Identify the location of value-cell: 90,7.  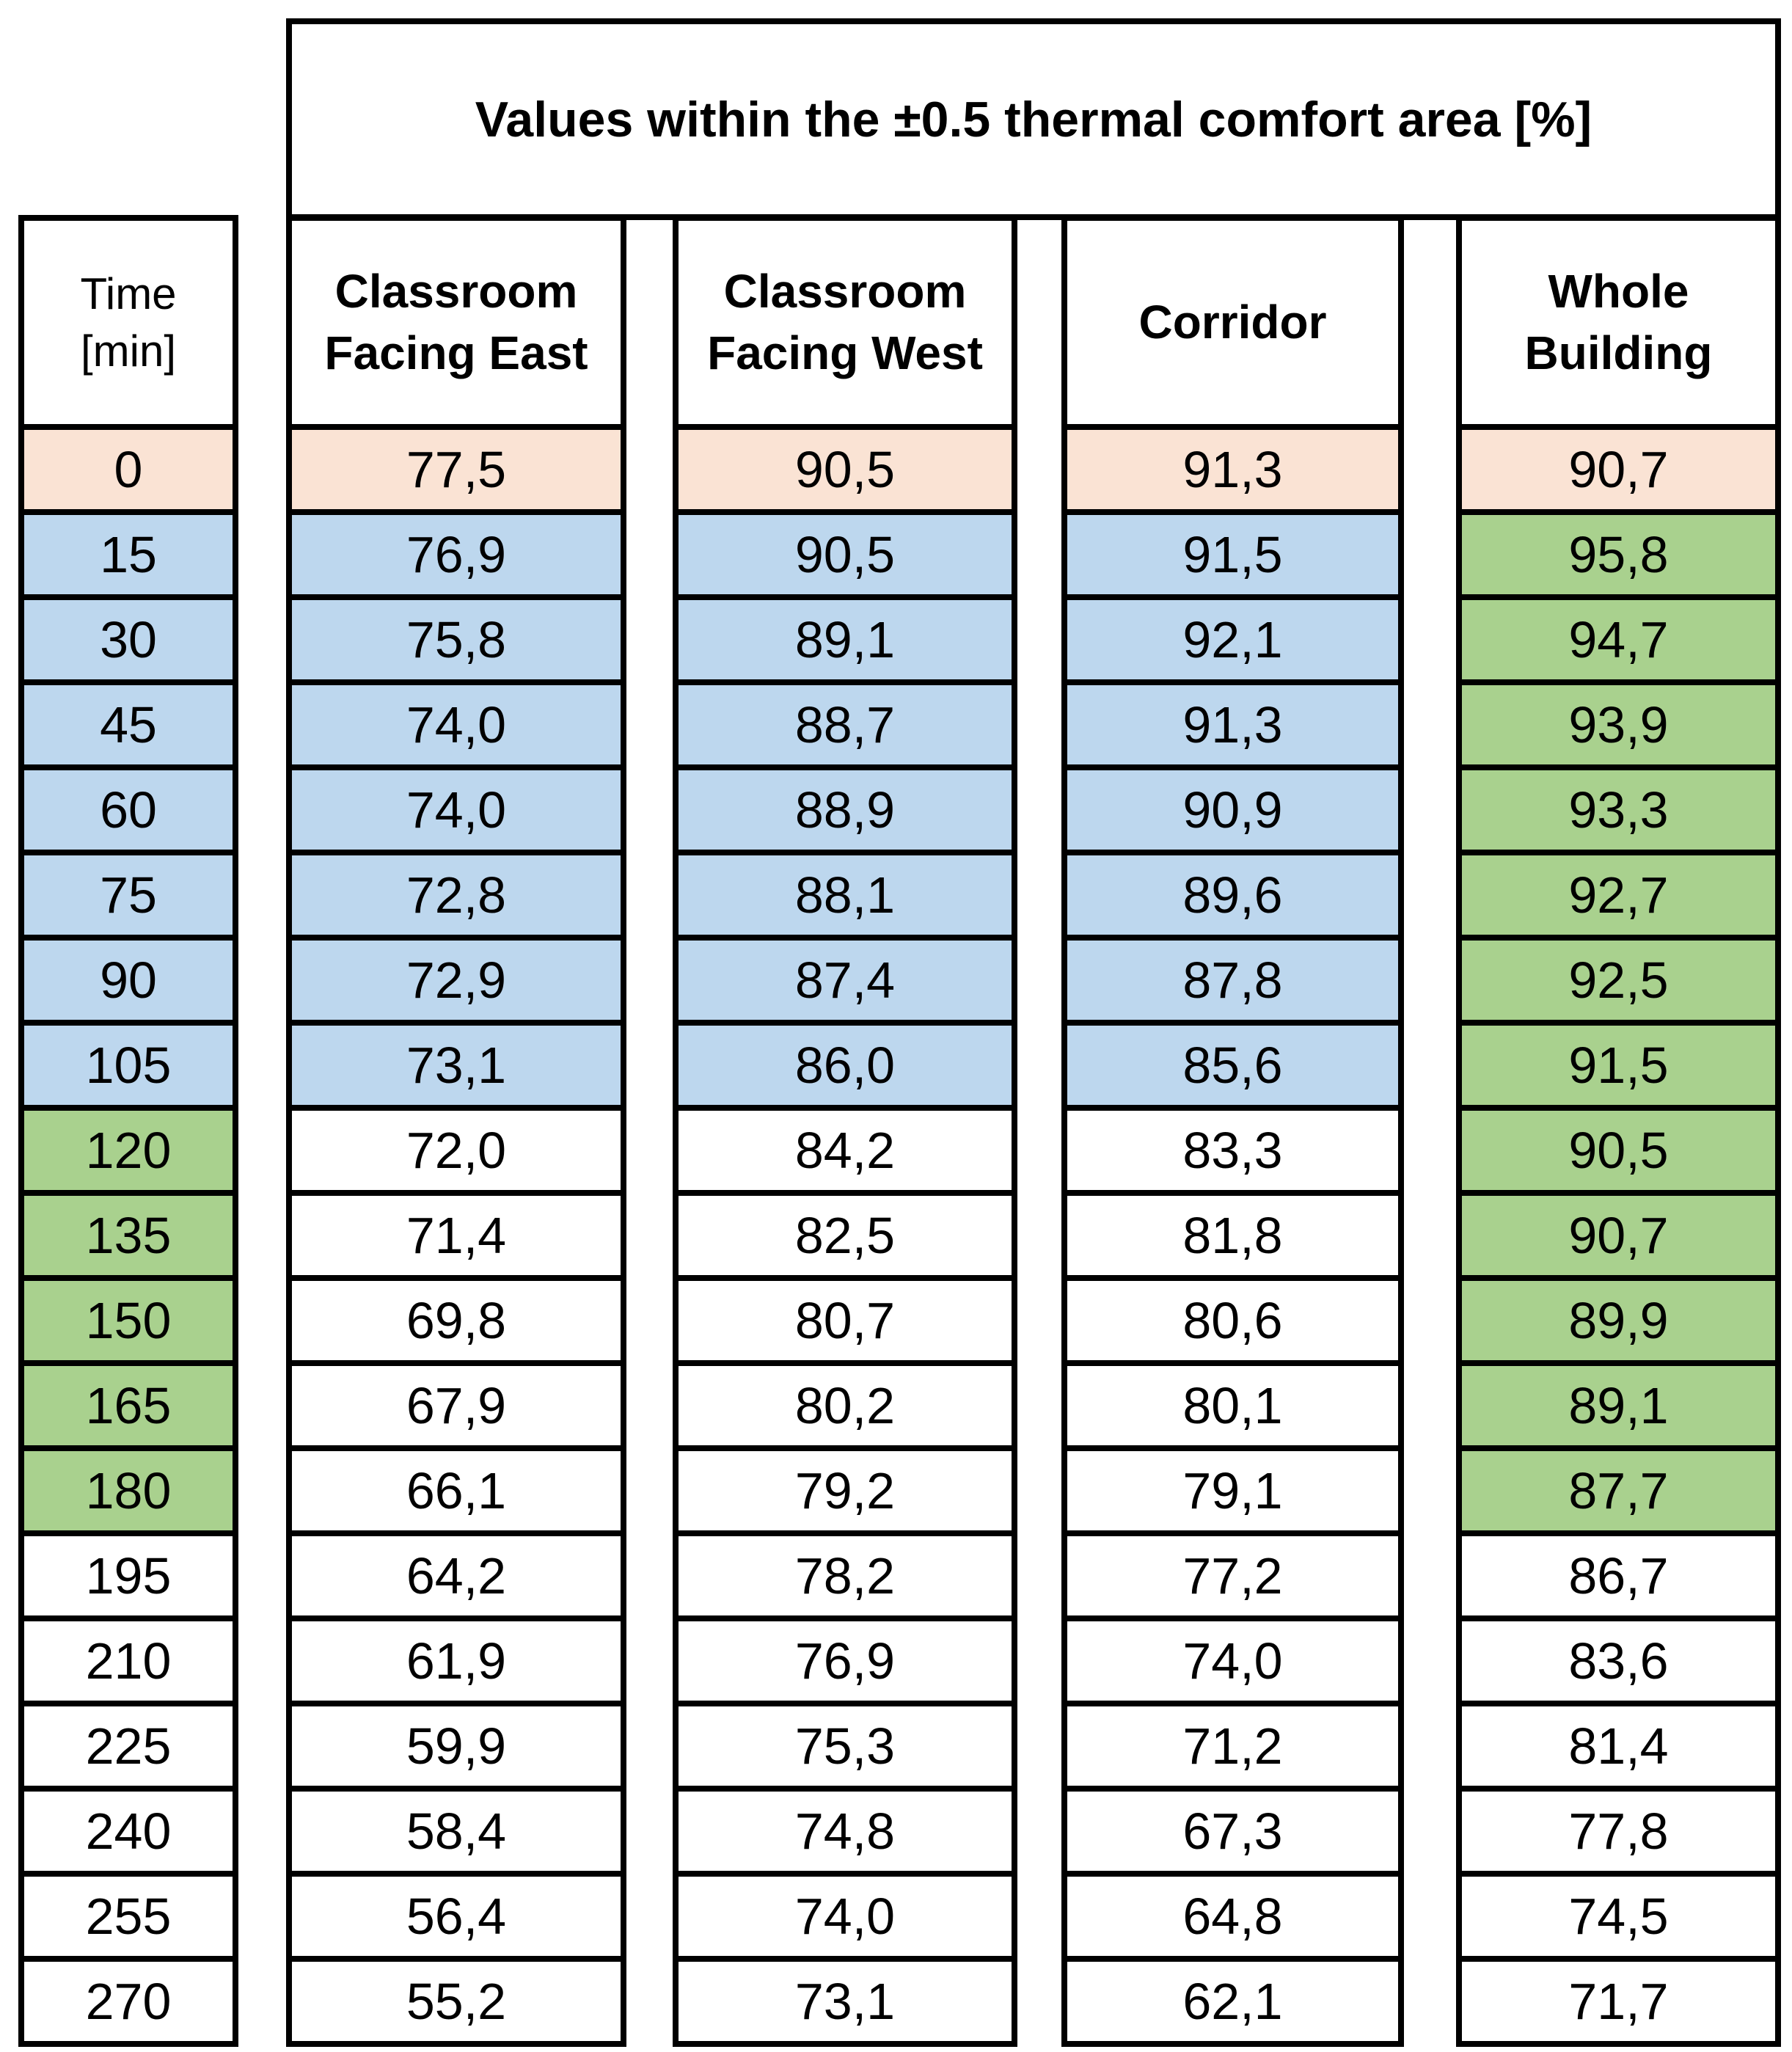
(1618, 1232).